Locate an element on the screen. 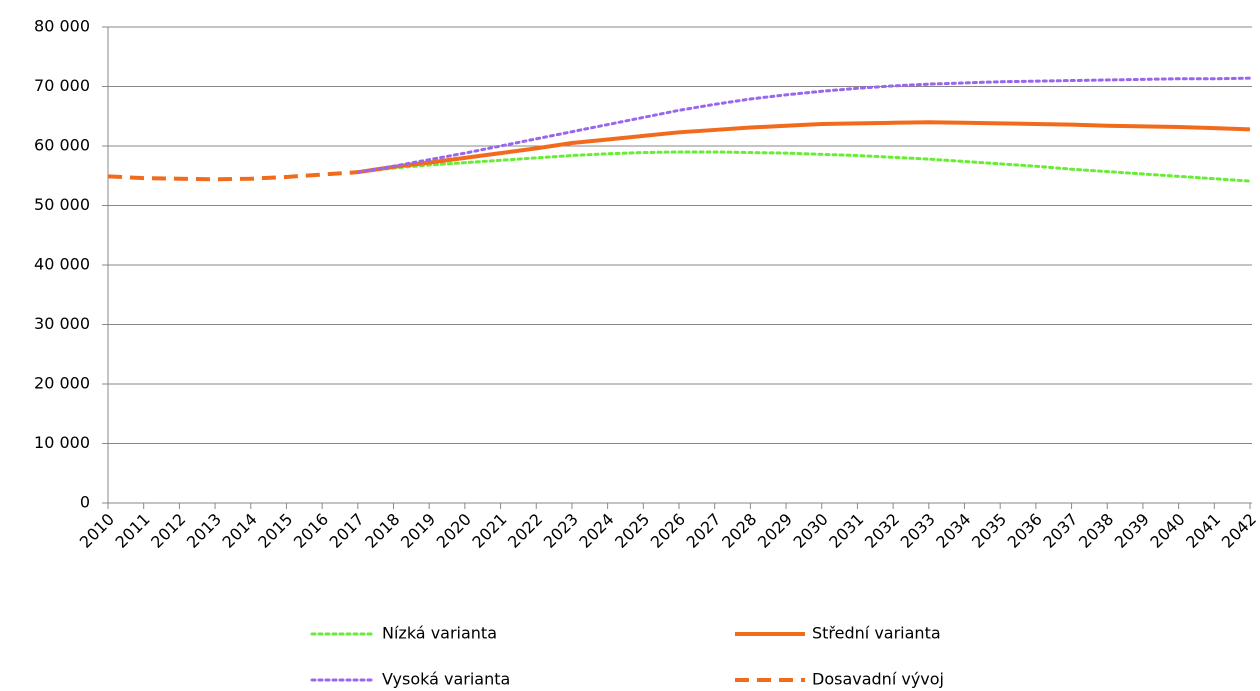 This screenshot has width=1260, height=691. x-tick-label: 2015 is located at coordinates (275, 531).